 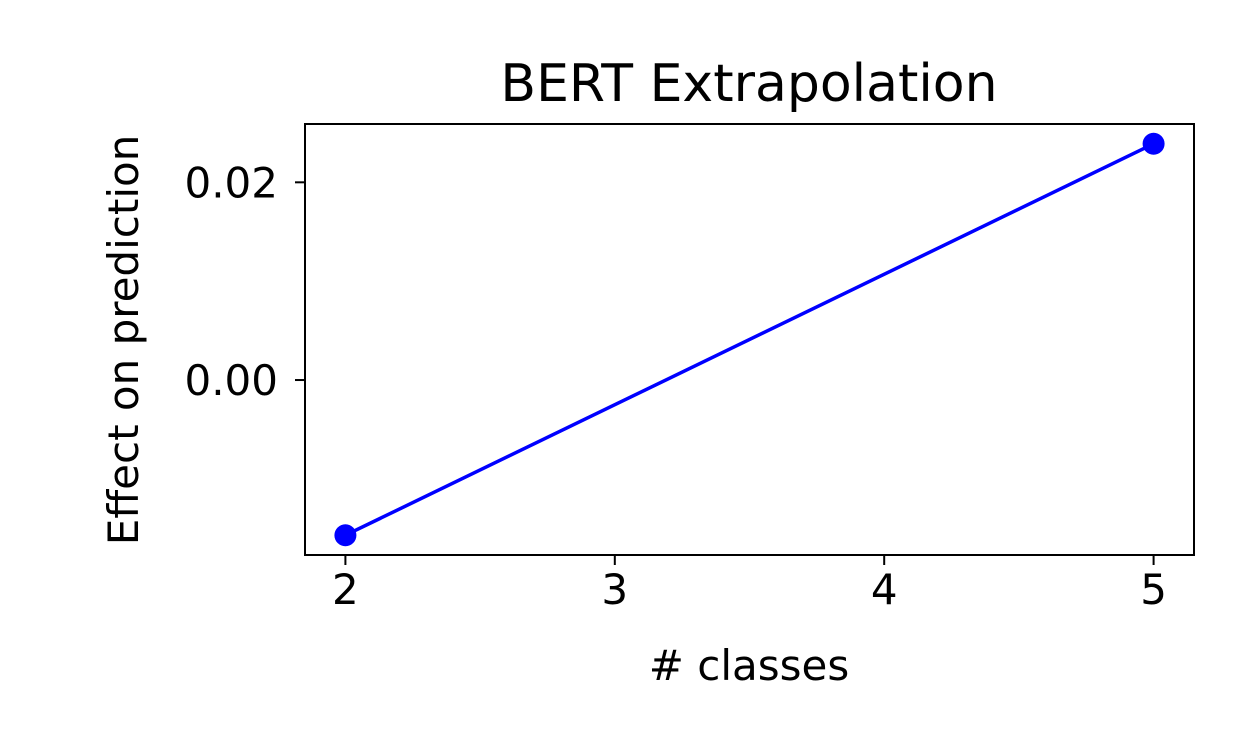 What do you see at coordinates (614, 589) in the screenshot?
I see `x-tick-label: 3` at bounding box center [614, 589].